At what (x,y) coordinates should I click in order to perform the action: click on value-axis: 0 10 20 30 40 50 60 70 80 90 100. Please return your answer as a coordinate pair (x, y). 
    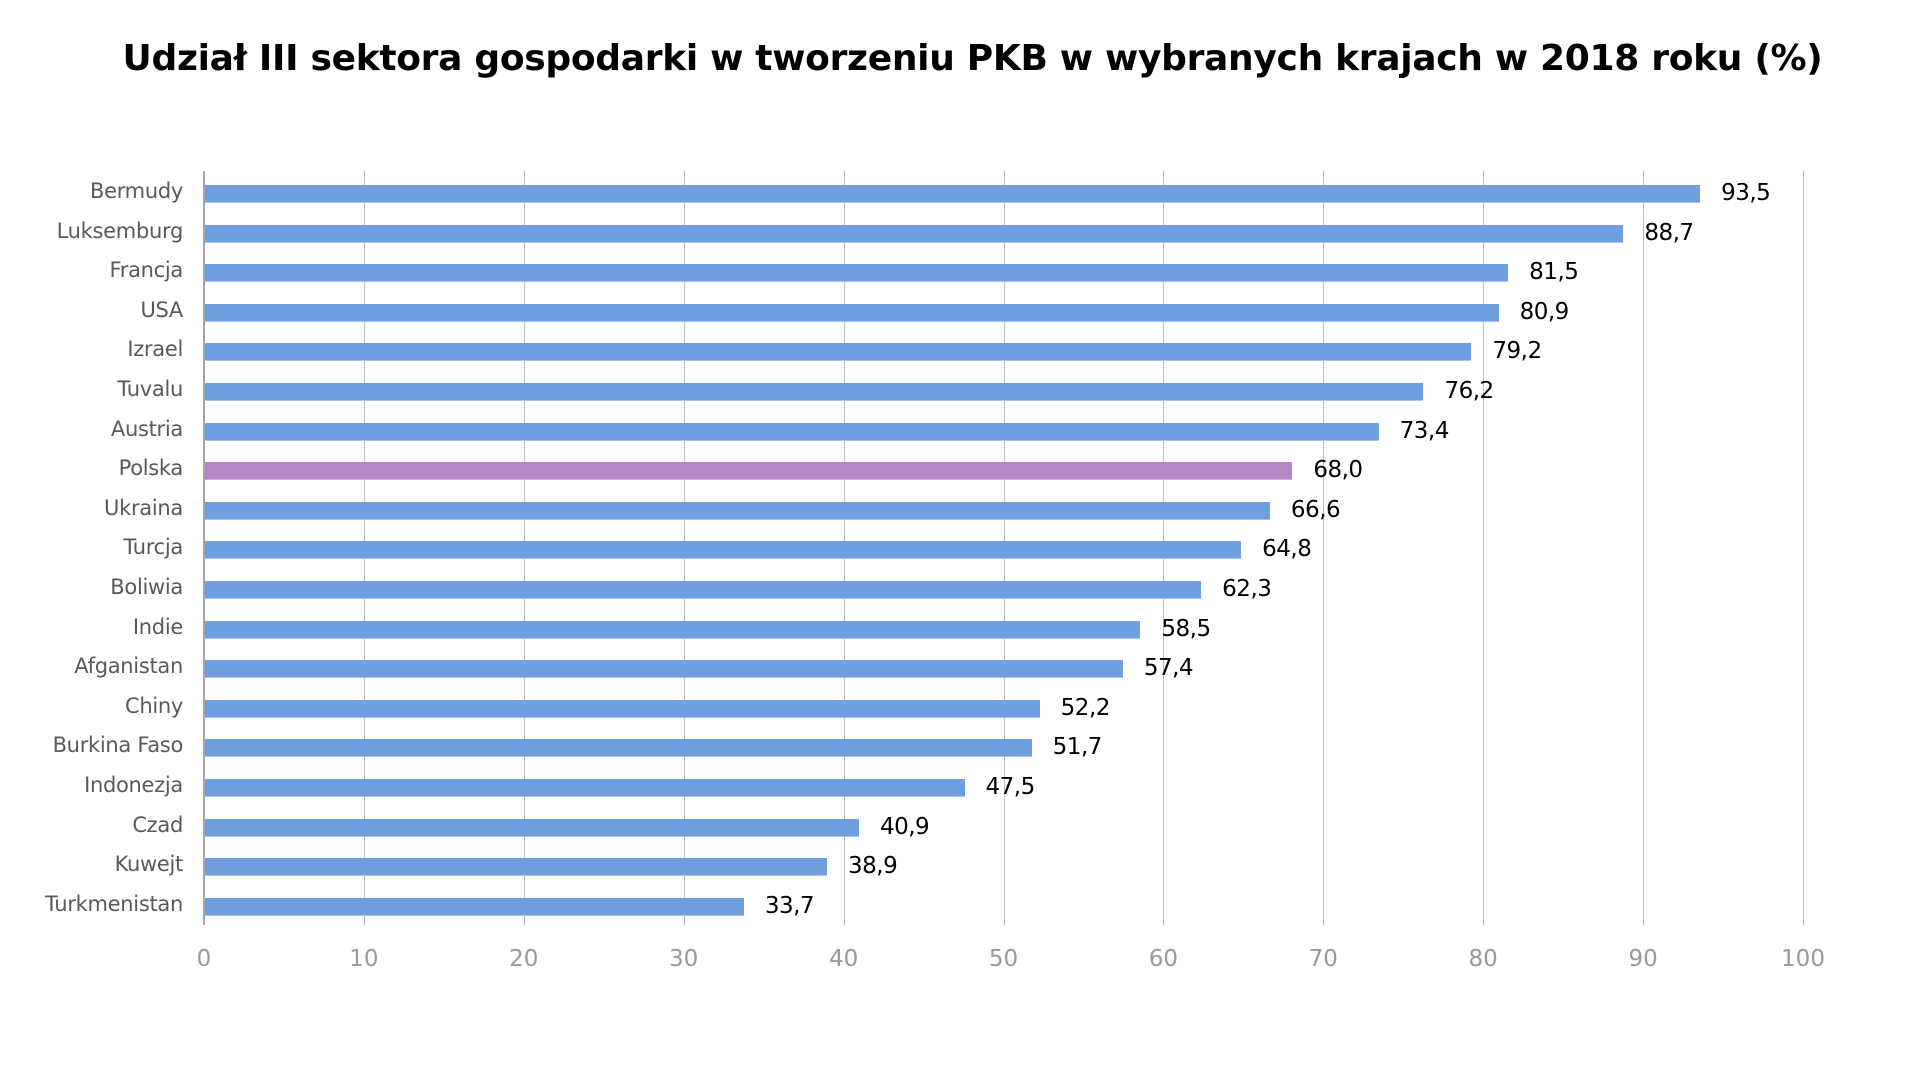
    Looking at the image, I should click on (1011, 966).